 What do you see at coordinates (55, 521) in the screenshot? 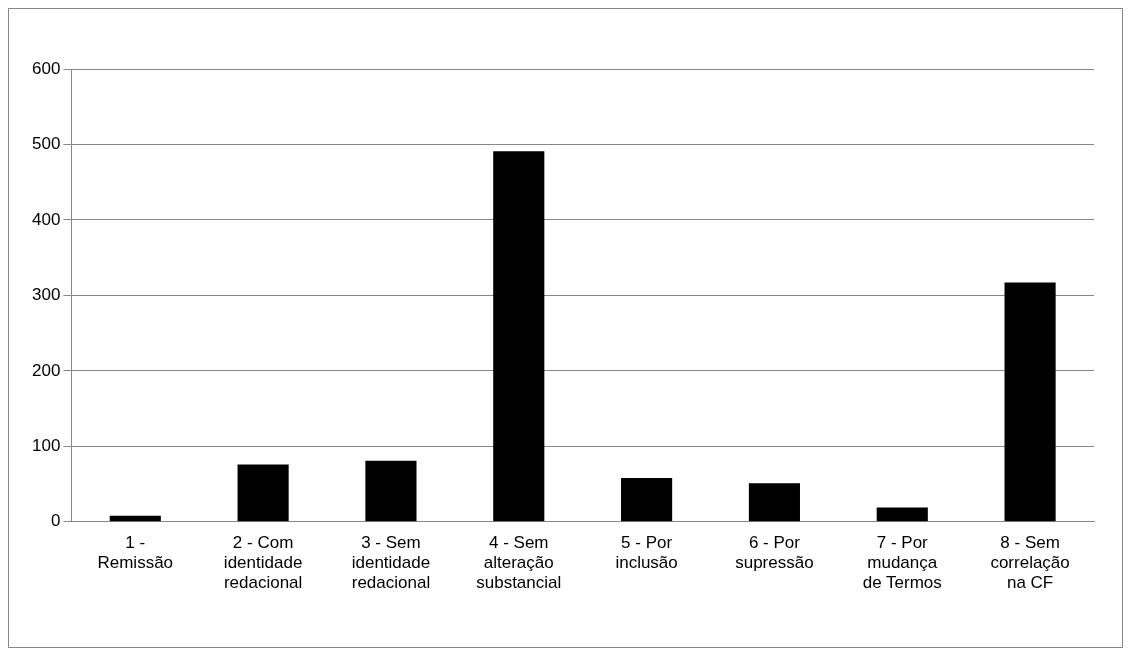
I see `y-tick-label: 0` at bounding box center [55, 521].